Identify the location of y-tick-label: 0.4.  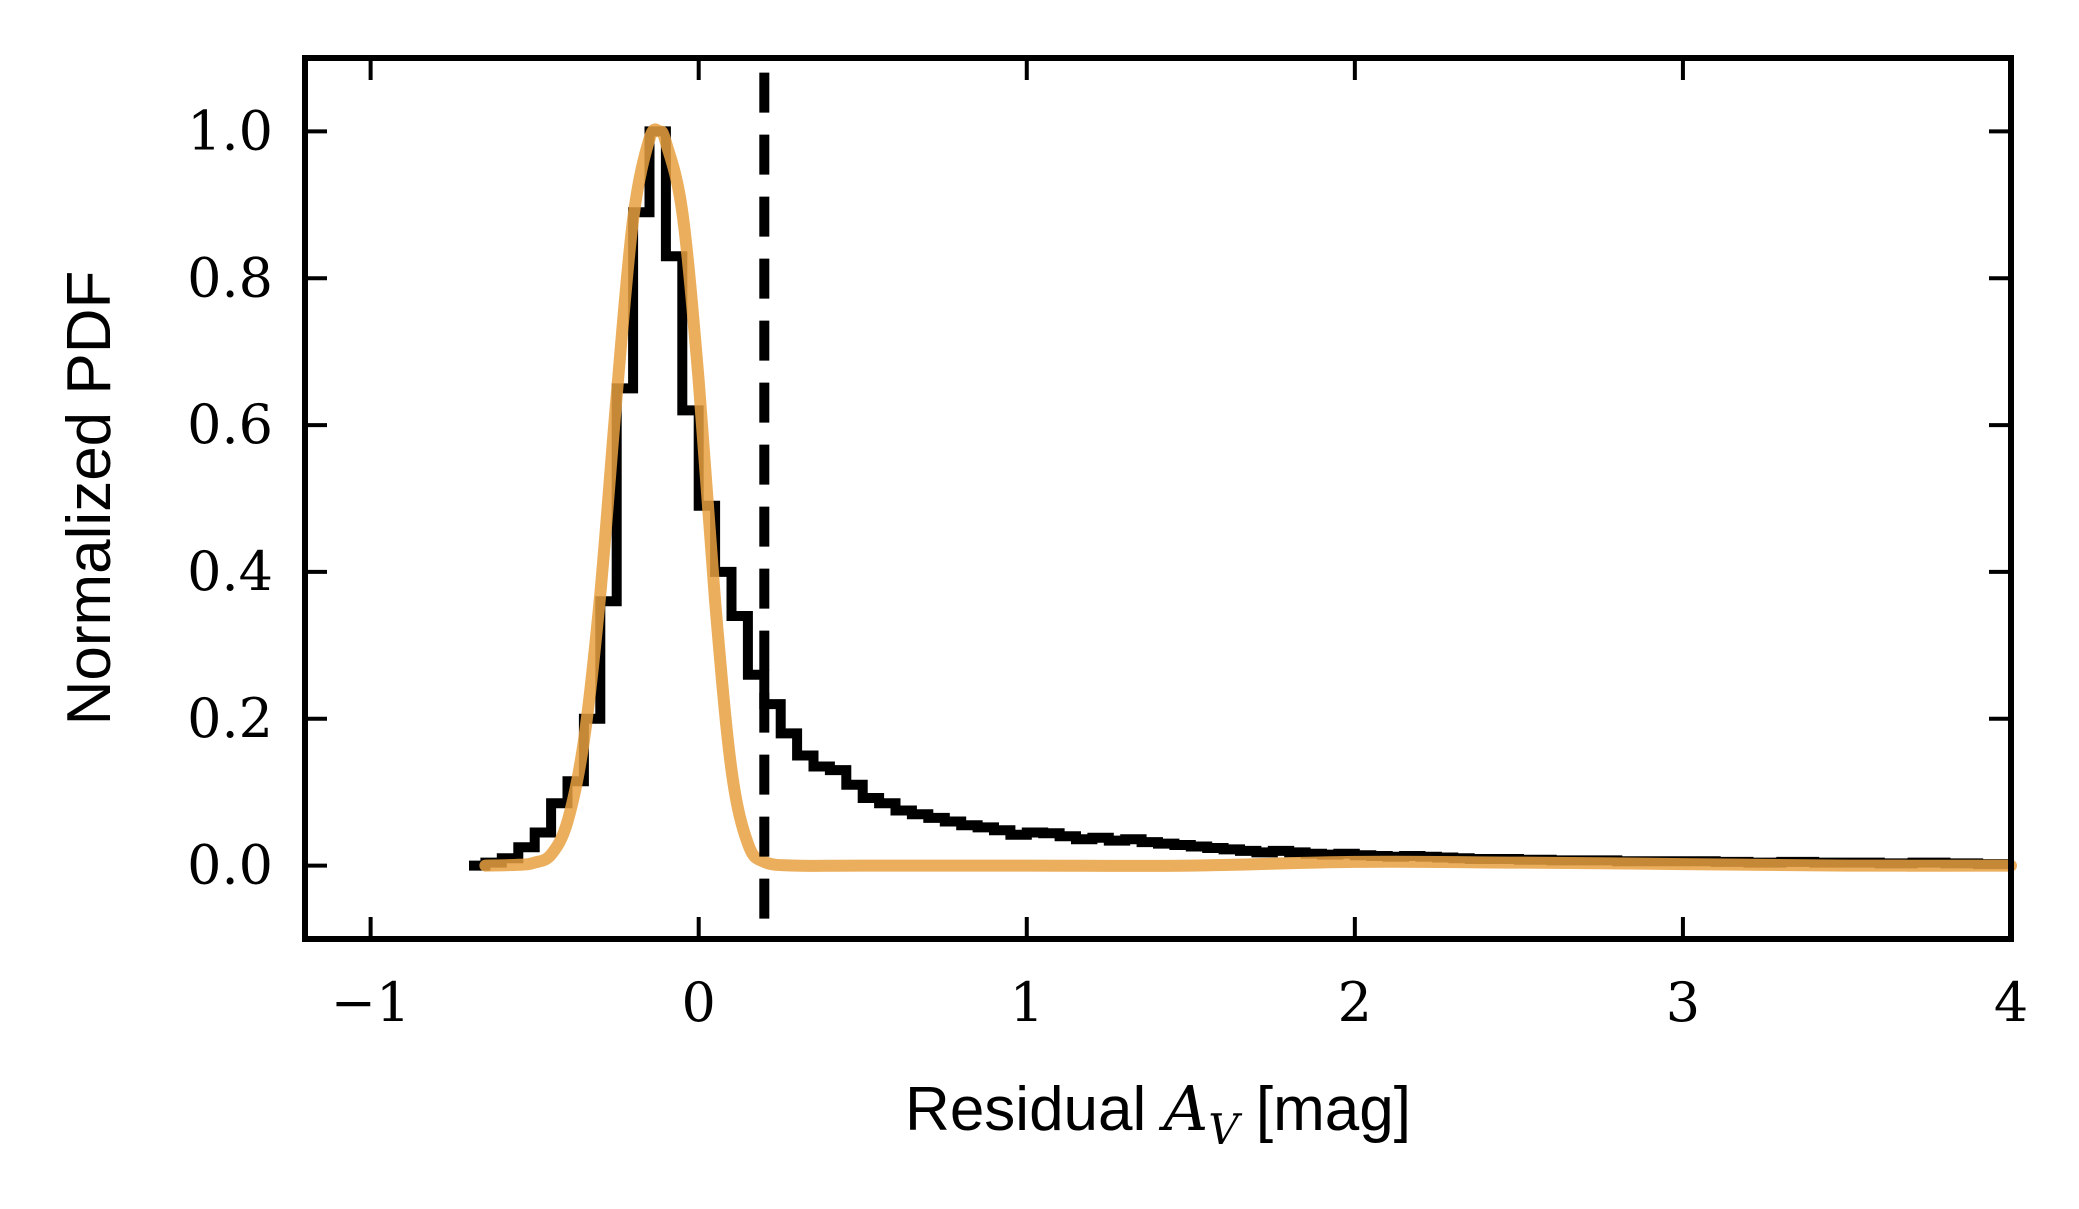
(230, 571).